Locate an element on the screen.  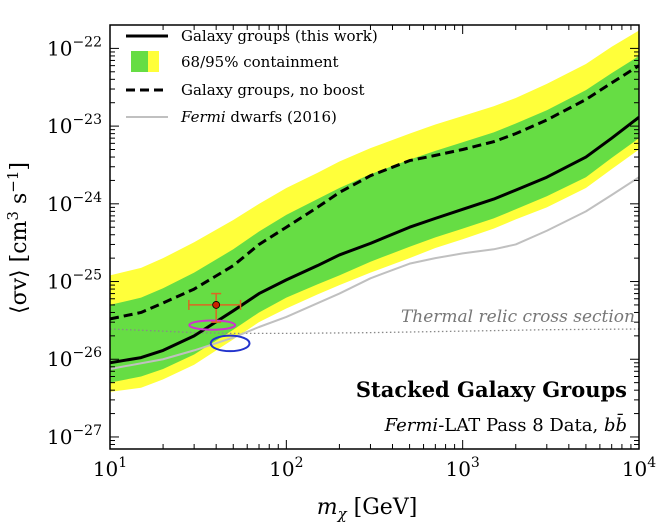
y-tick-label-exp: −25 is located at coordinates (87, 276).